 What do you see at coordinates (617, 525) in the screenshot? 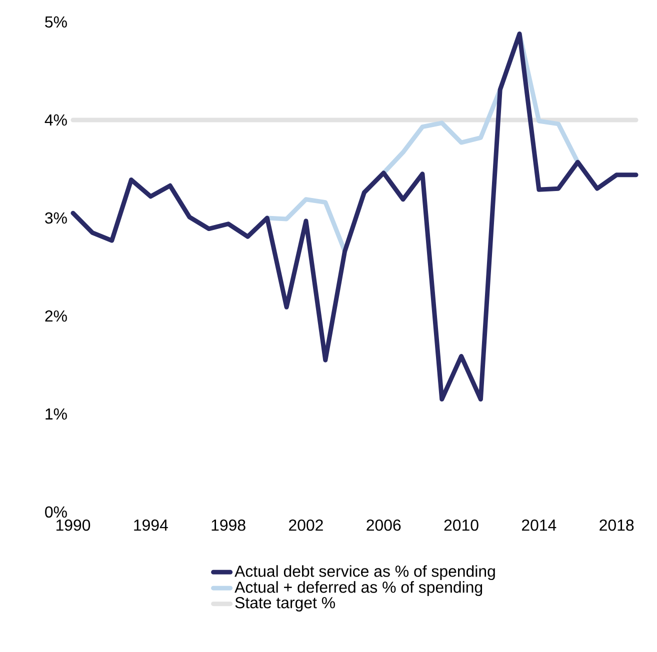
I see `x-tick-label: 2018` at bounding box center [617, 525].